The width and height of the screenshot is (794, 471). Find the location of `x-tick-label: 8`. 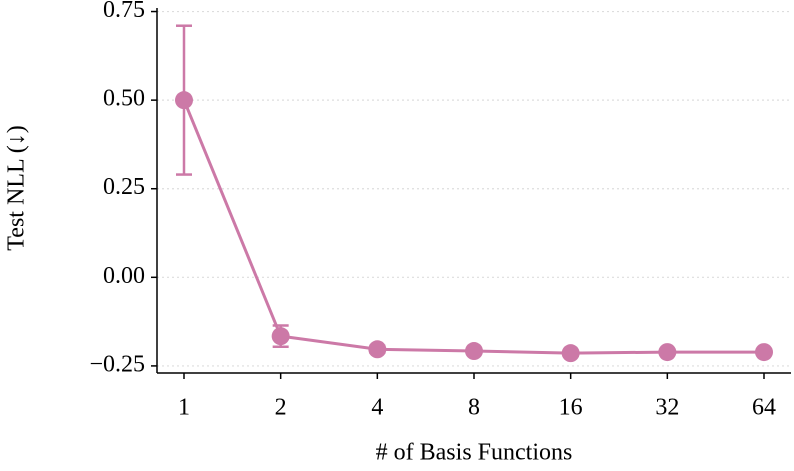

x-tick-label: 8 is located at coordinates (474, 408).